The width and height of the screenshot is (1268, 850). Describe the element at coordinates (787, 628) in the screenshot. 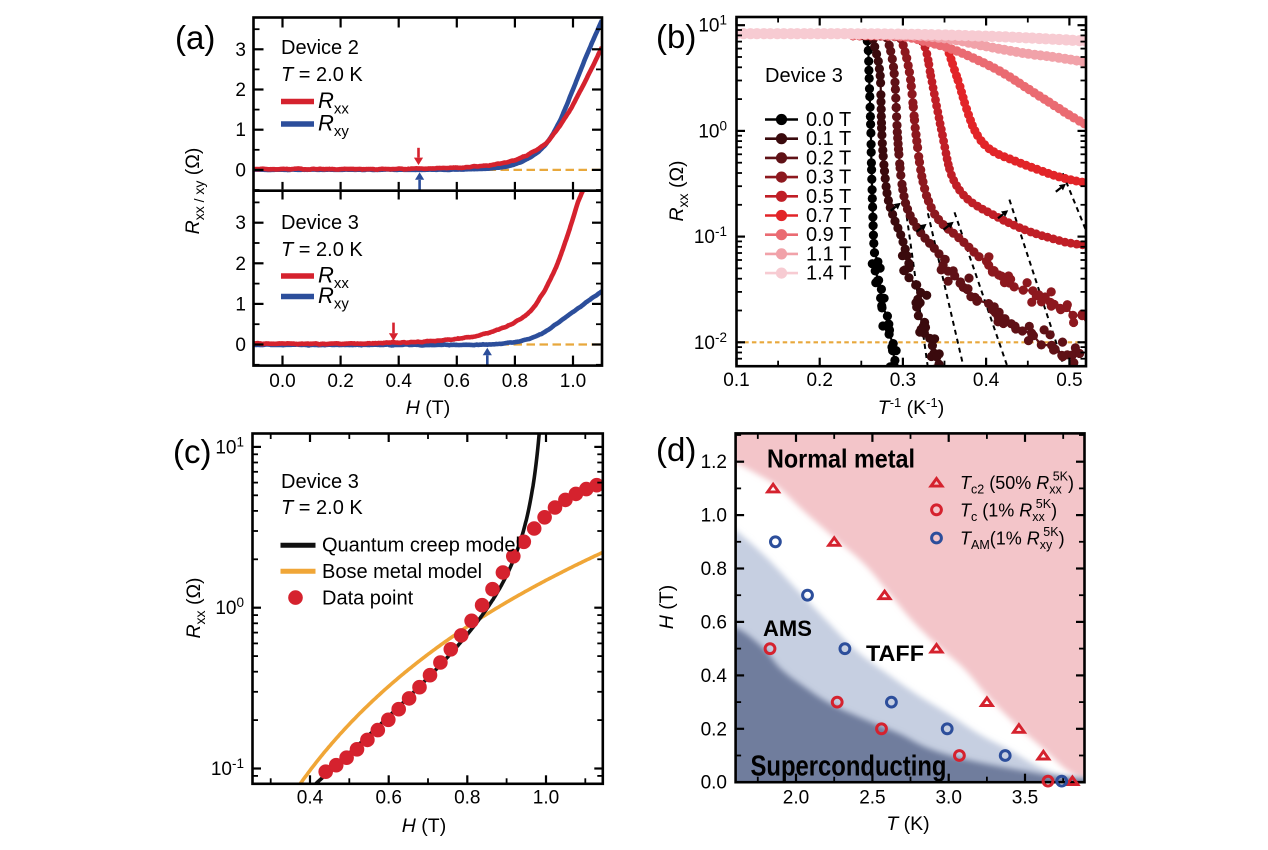

I see `svg-text: AMS` at that location.